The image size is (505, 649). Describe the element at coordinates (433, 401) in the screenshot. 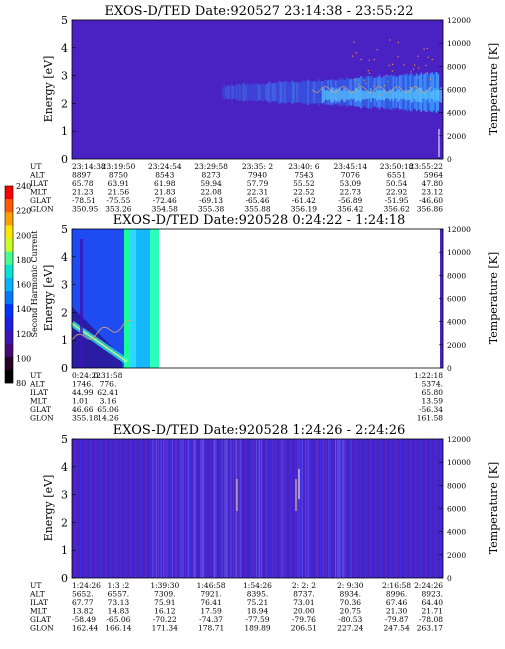

I see `table-cell: 13.59` at that location.